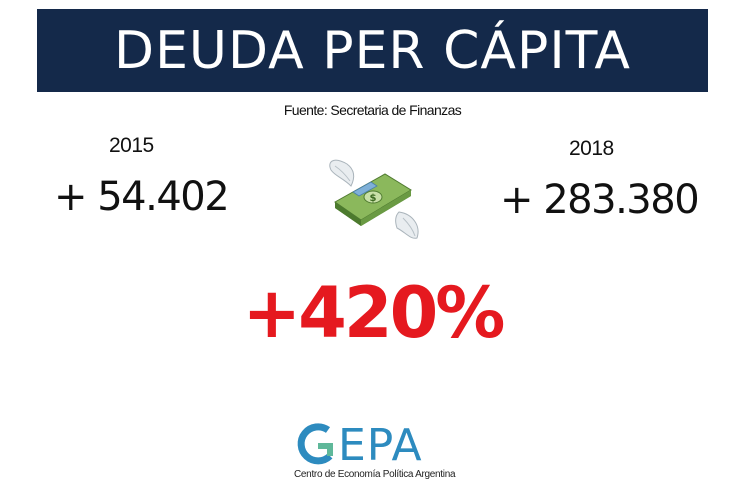 This screenshot has width=745, height=499. What do you see at coordinates (380, 445) in the screenshot?
I see `svg-text: EPA` at bounding box center [380, 445].